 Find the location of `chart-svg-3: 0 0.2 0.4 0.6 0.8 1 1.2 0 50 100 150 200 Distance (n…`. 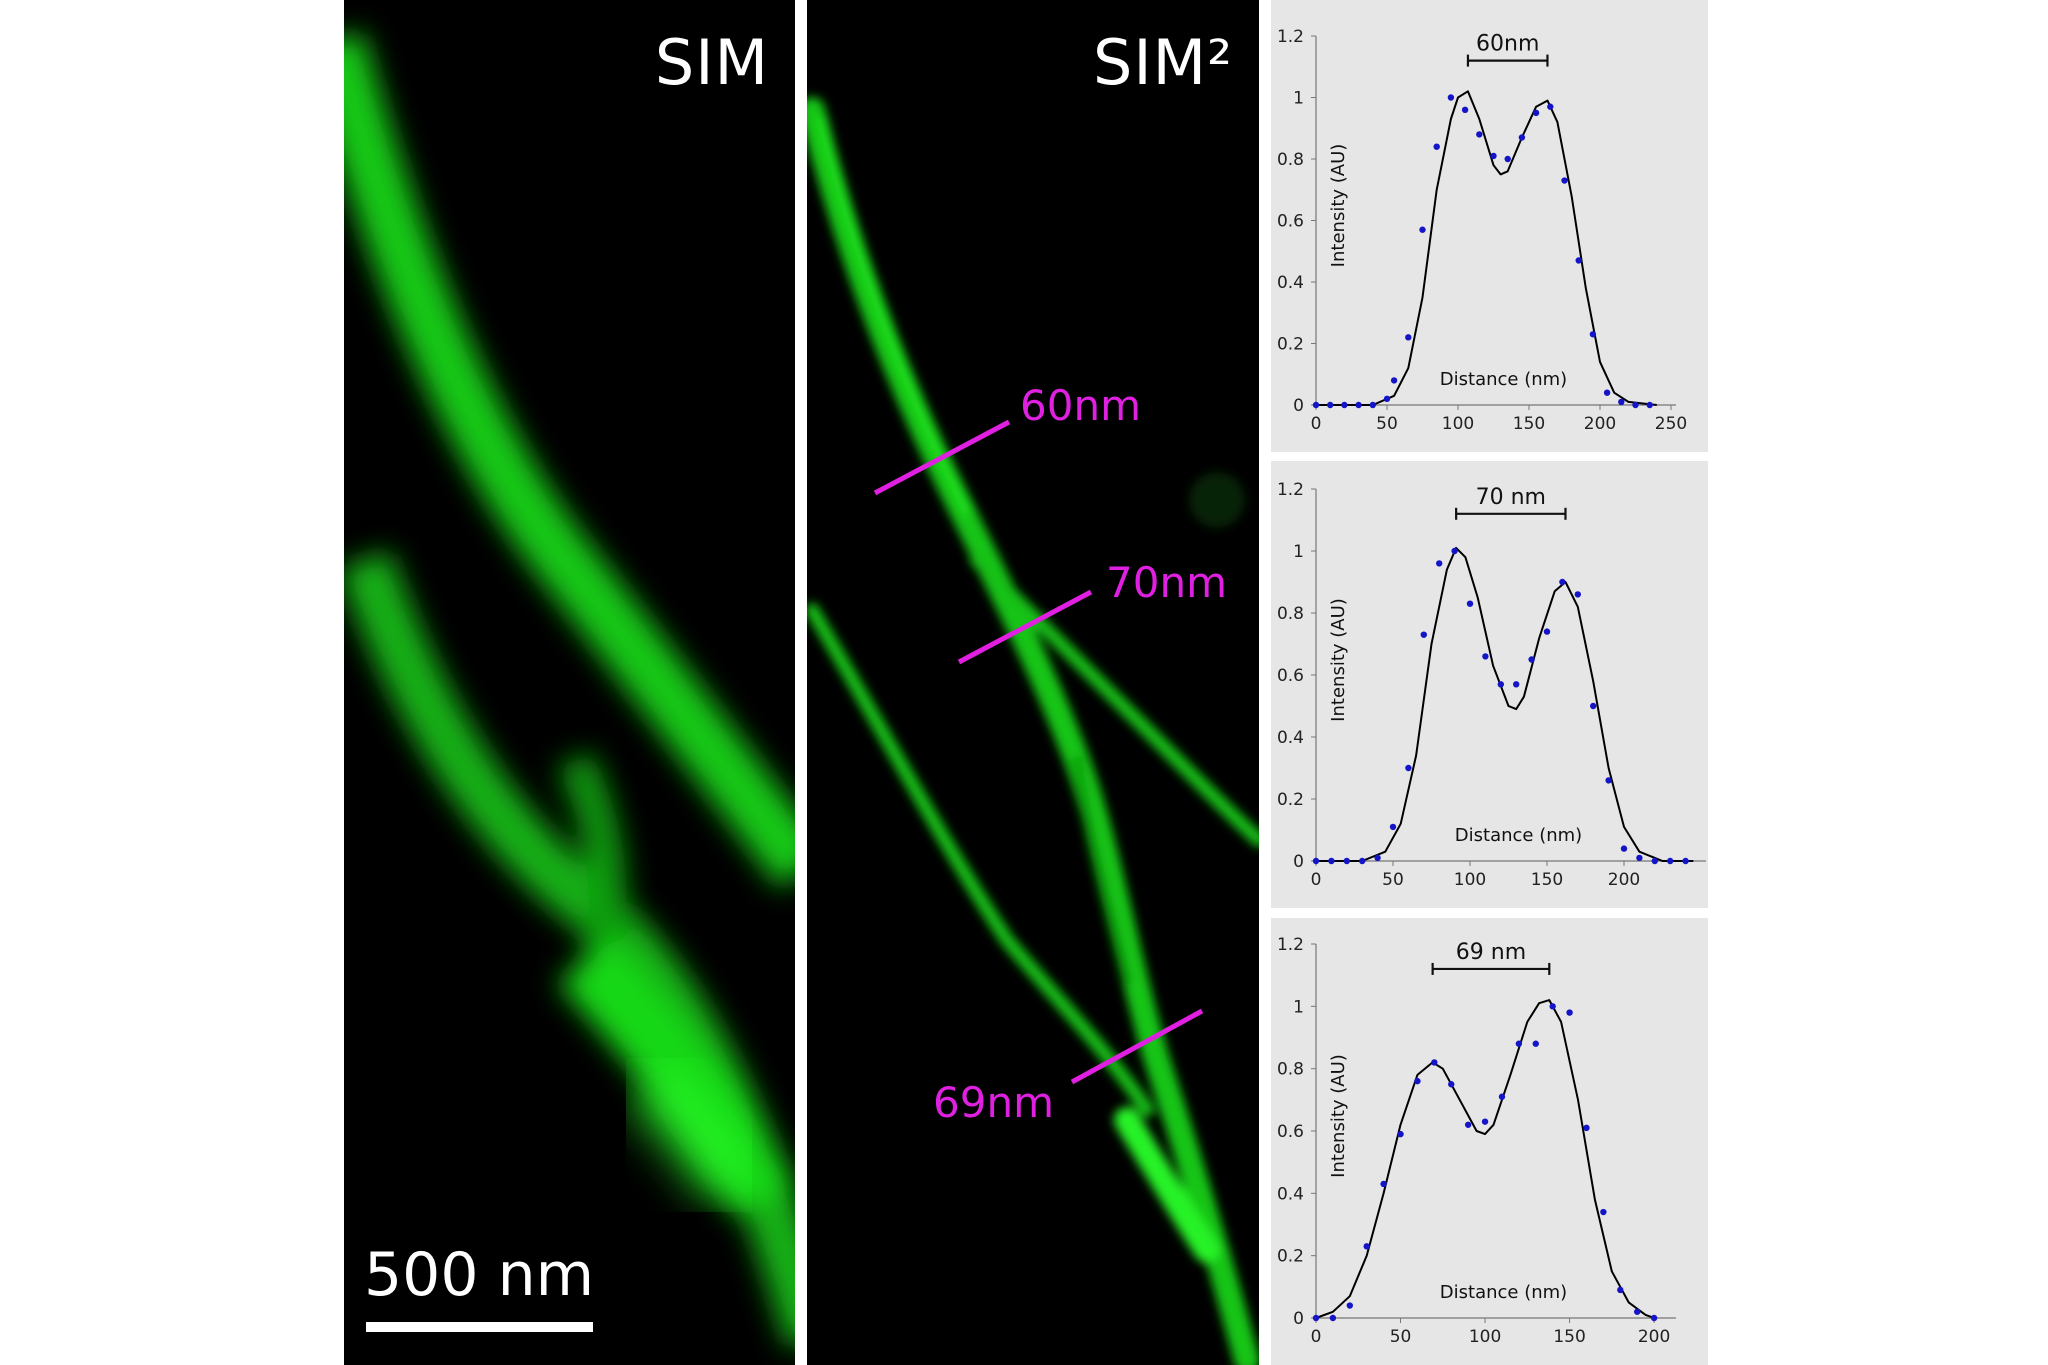

chart-svg-3: 0 0.2 0.4 0.6 0.8 1 1.2 0 50 100 150 200 Distance (n… is located at coordinates (1476, 1141).